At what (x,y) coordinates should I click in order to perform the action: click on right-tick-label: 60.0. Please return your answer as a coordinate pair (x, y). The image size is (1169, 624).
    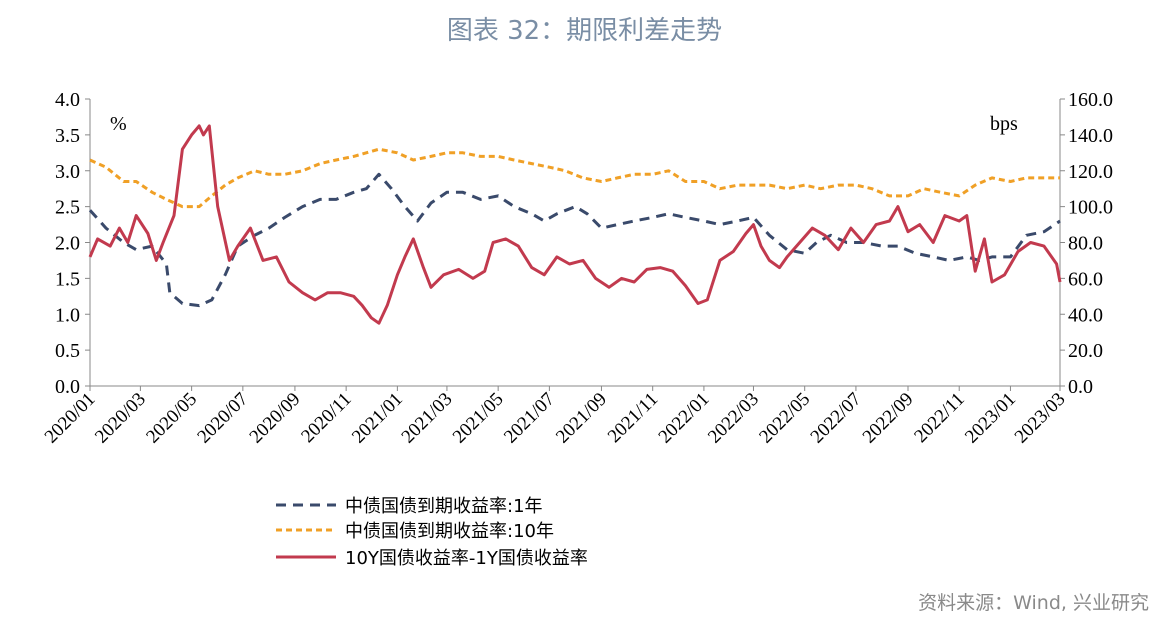
    Looking at the image, I should click on (1085, 279).